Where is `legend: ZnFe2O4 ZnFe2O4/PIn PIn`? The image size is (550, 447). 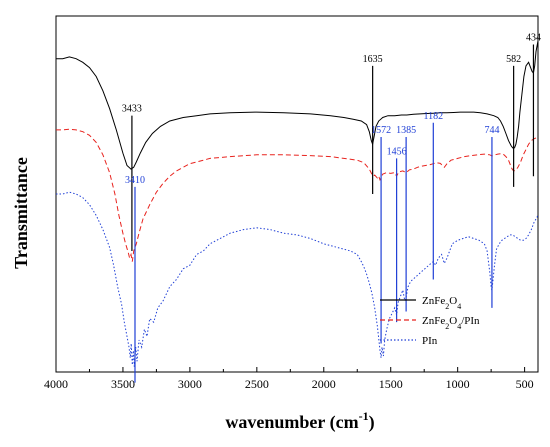
legend: ZnFe2O4 ZnFe2O4/PIn PIn is located at coordinates (430, 321).